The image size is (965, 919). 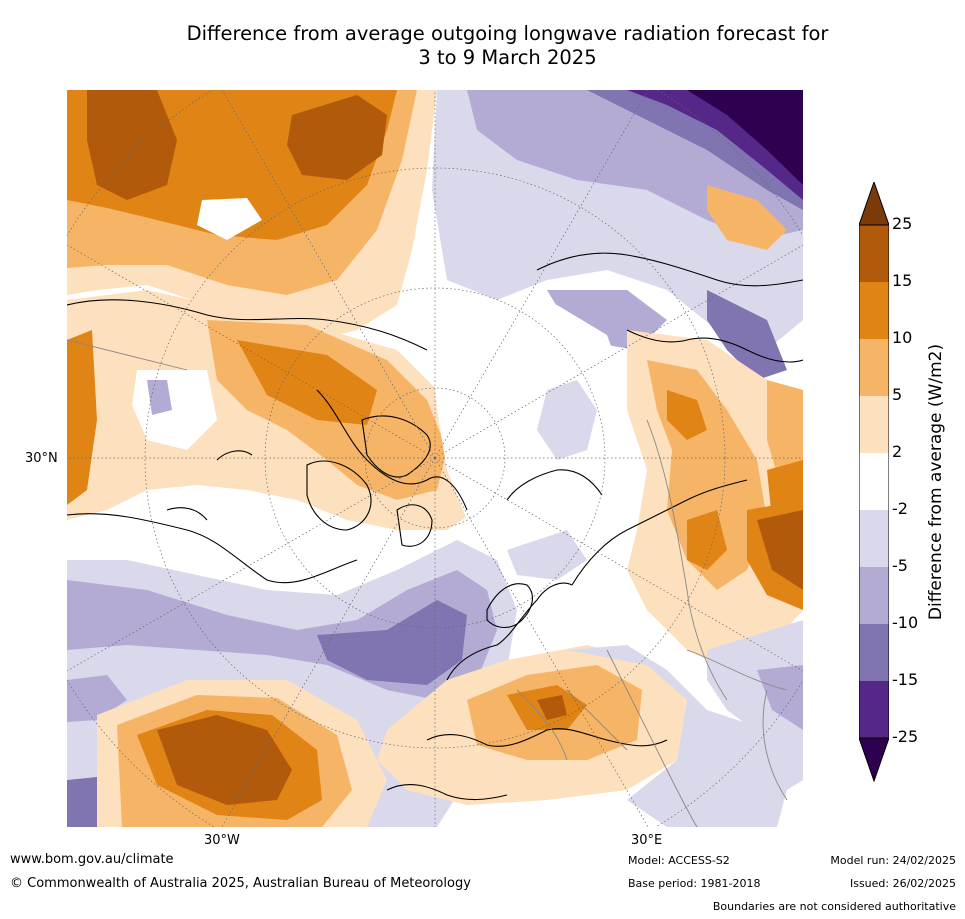 I want to click on colorbar-tick-label: -15, so click(x=905, y=679).